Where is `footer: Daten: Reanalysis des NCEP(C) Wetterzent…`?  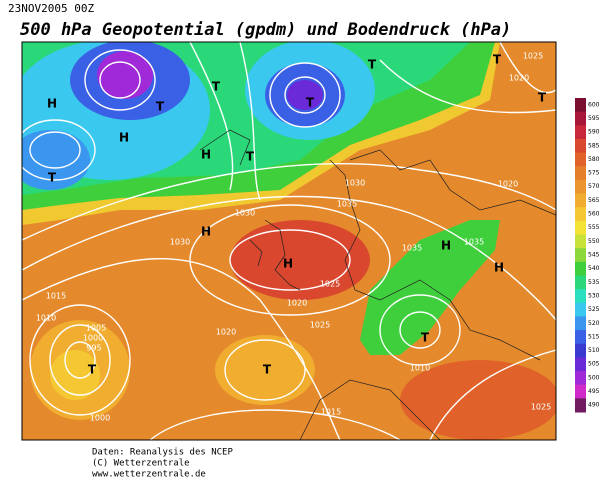 footer: Daten: Reanalysis des NCEP(C) Wetterzent… is located at coordinates (162, 464).